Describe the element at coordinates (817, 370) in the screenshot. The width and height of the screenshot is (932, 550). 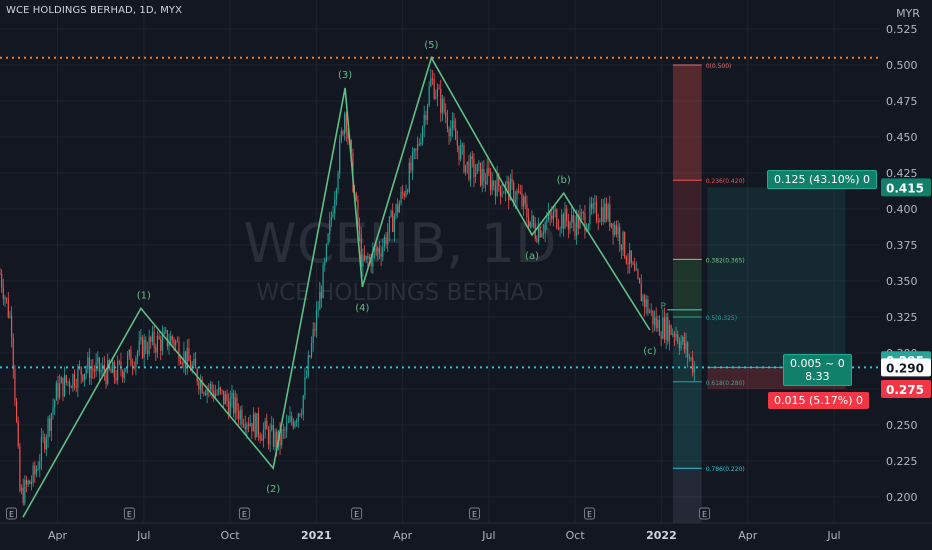
I see `position-risk-reward-label: 0.005 ~ 0 8.33` at that location.